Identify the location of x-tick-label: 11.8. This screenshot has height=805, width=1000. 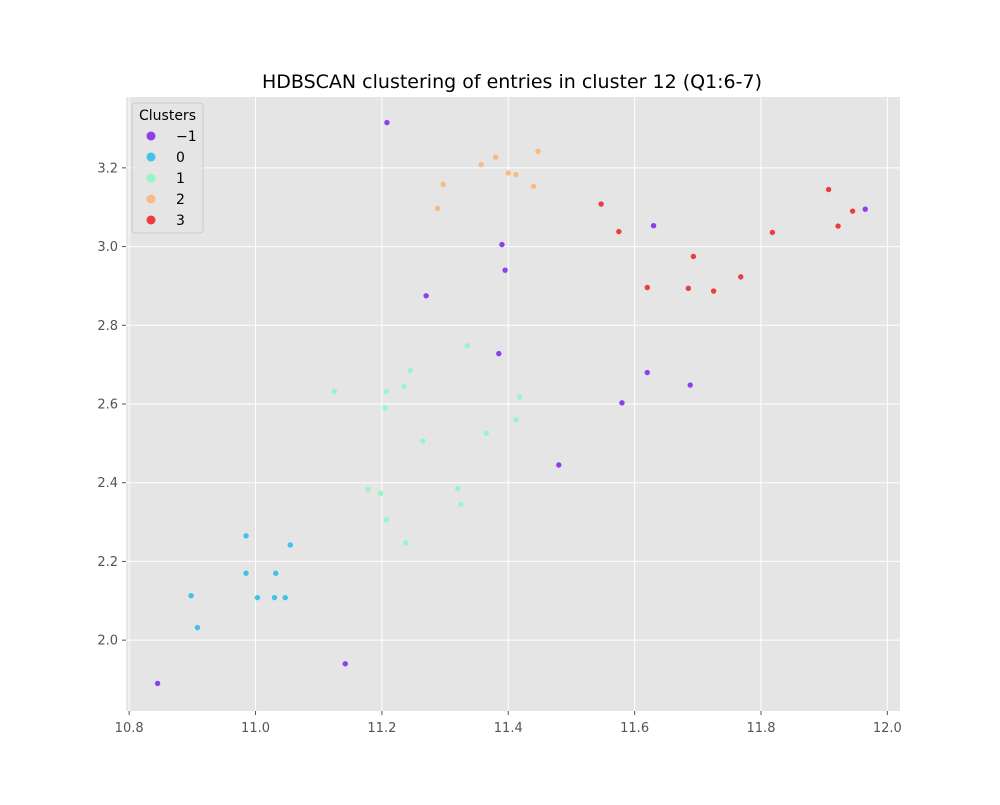
(761, 728).